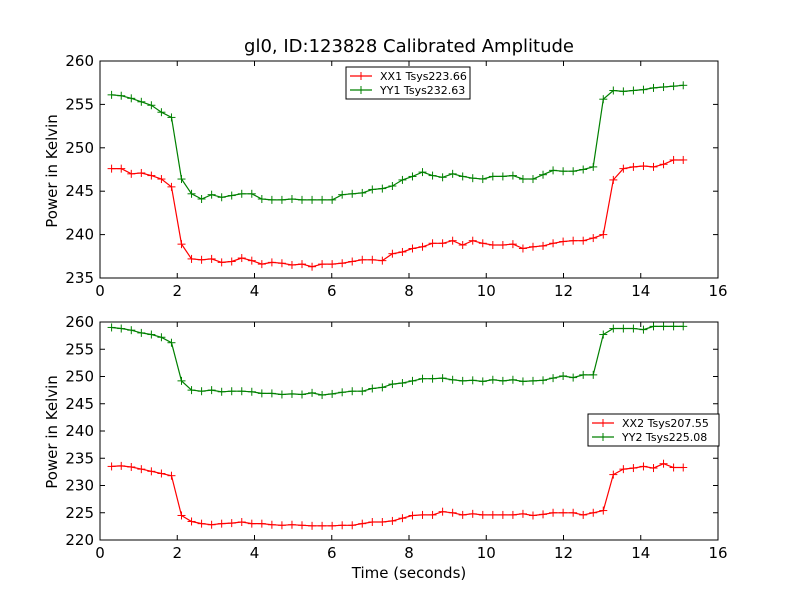  Describe the element at coordinates (486, 553) in the screenshot. I see `x-tick-label: 10` at that location.